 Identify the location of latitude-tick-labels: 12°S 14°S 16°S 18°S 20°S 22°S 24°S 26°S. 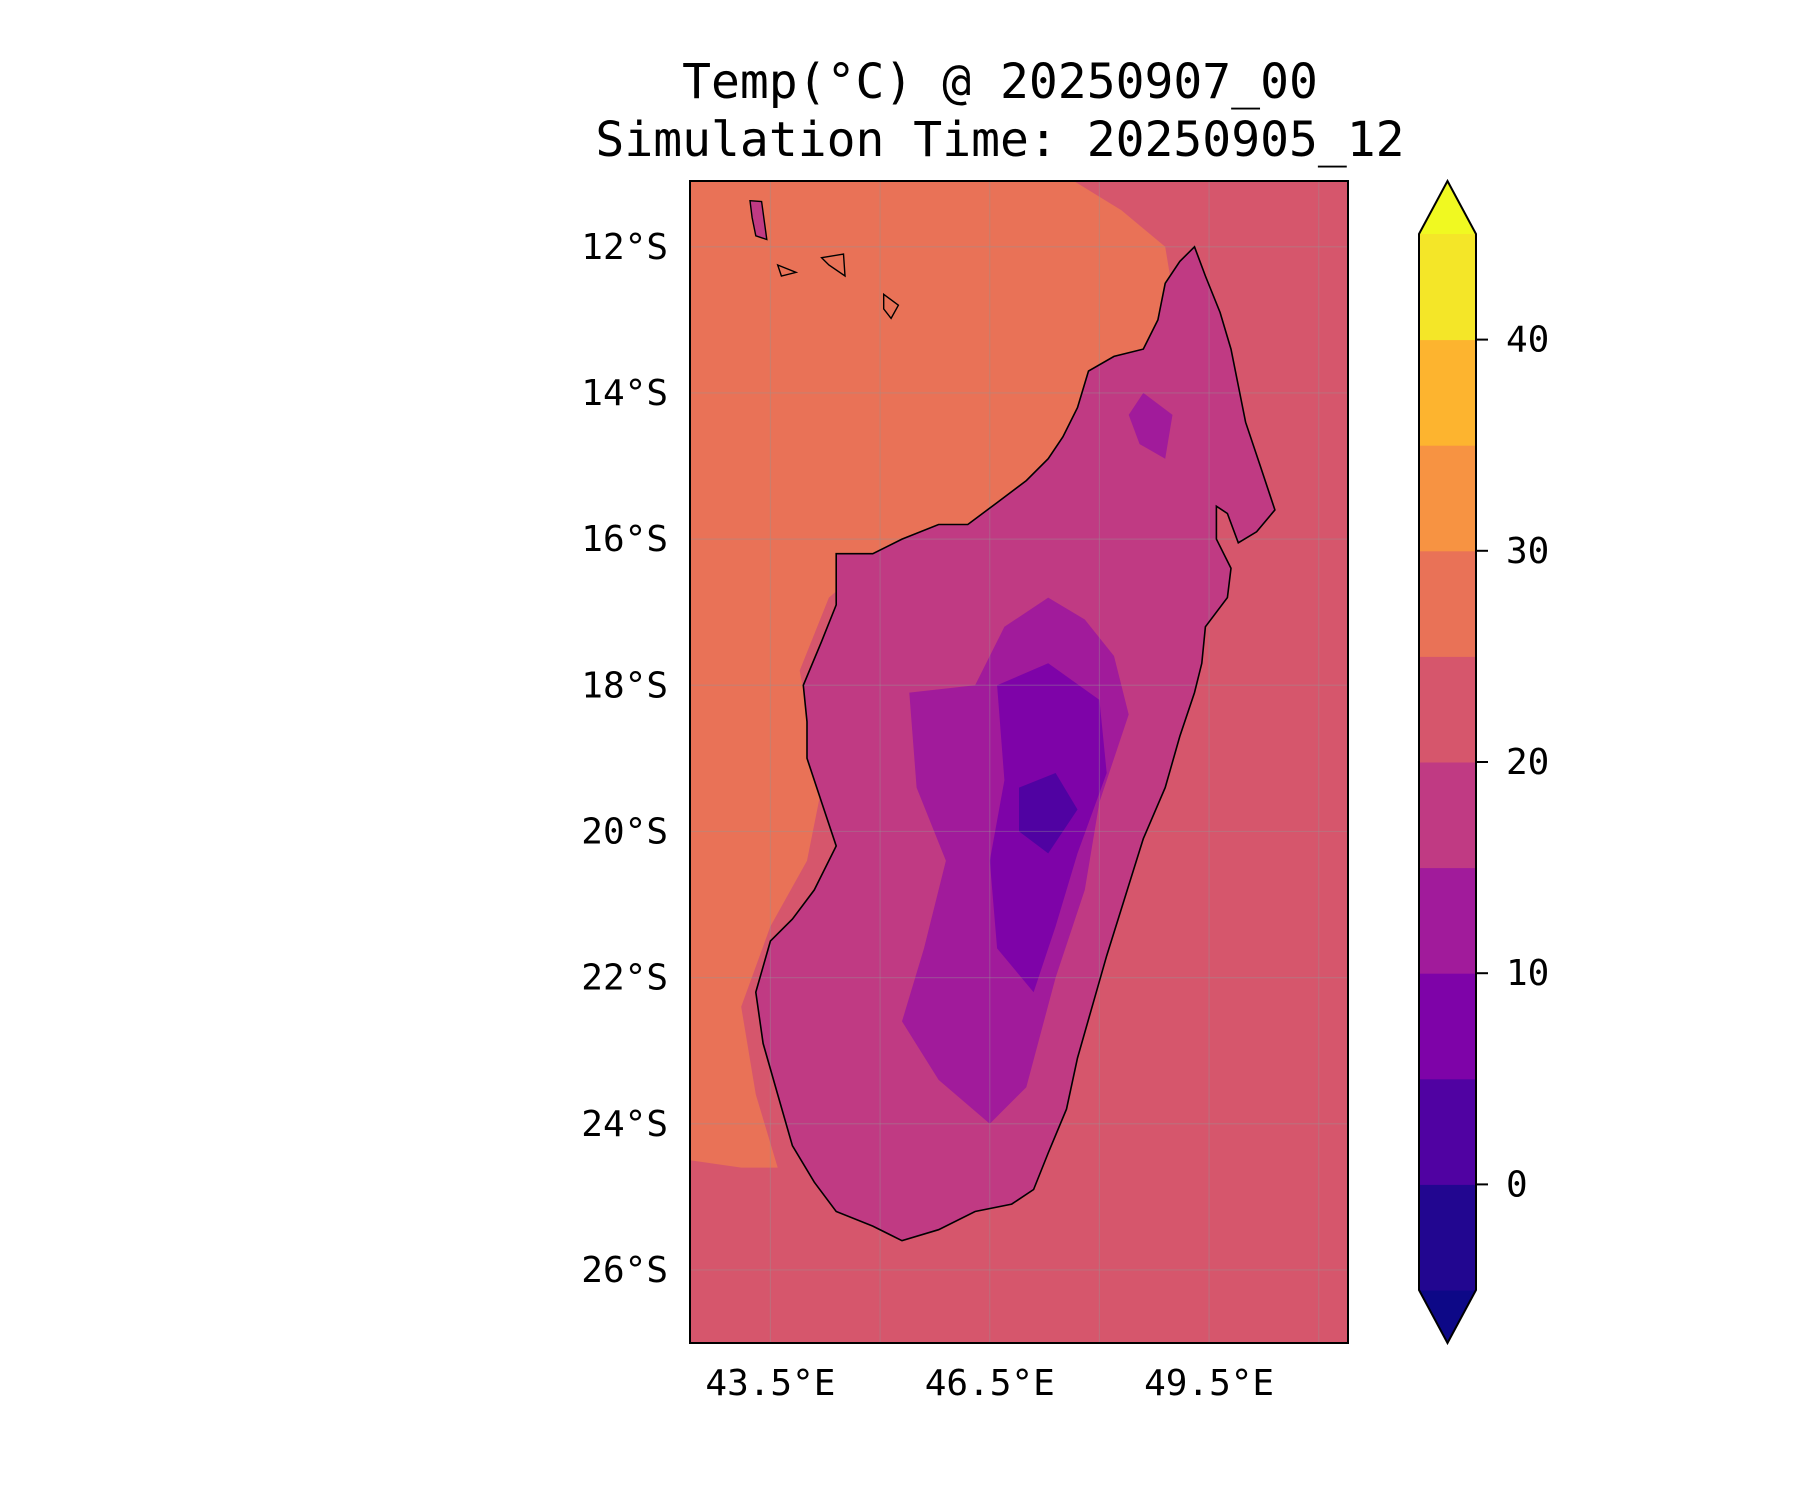
(624, 759).